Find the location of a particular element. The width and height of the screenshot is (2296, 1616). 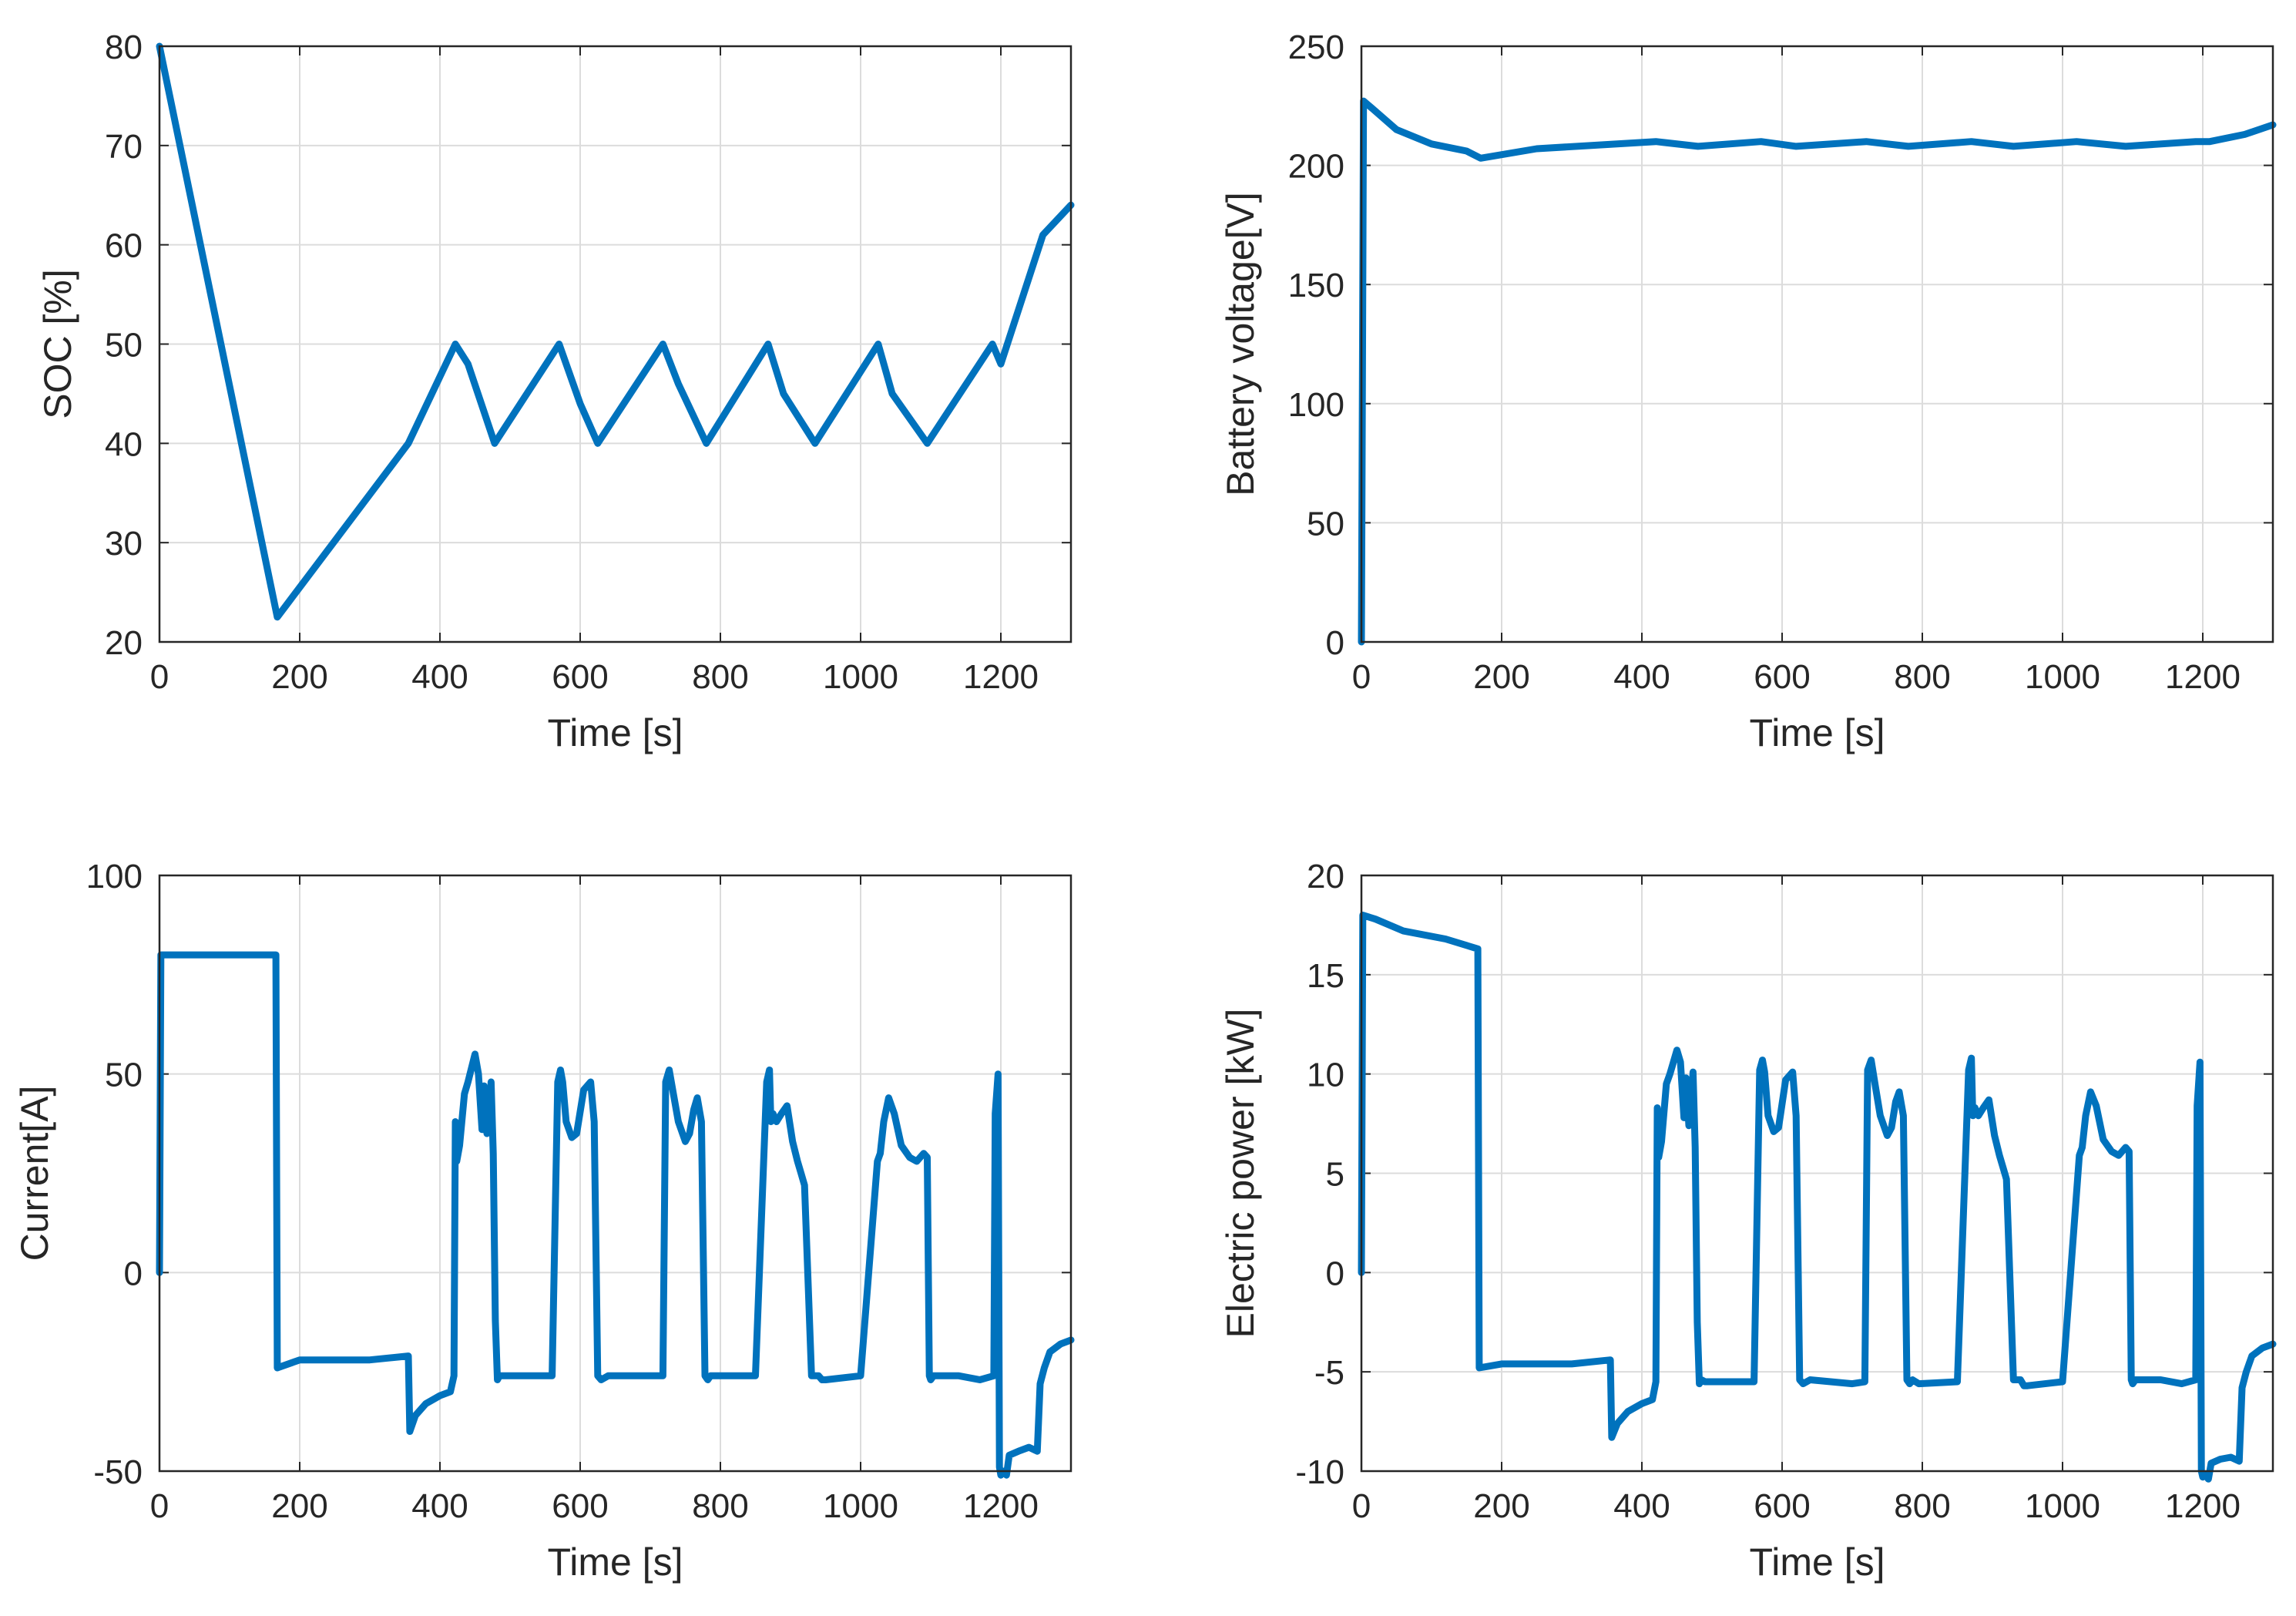

power-x-axis-label: Time [s] is located at coordinates (1817, 1562).